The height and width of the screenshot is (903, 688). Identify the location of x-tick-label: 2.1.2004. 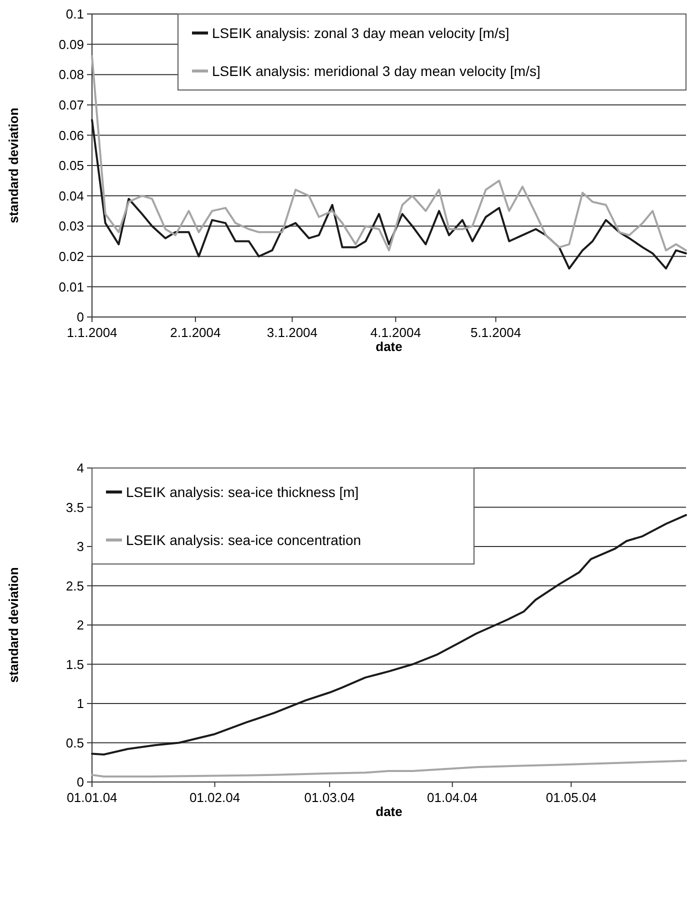
(195, 332).